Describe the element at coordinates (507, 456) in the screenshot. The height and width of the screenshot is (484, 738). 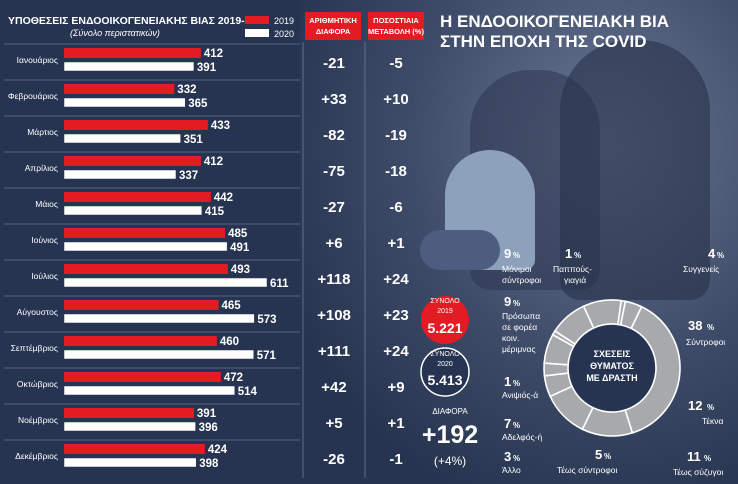
I see `pie-pct-allo: 3` at that location.